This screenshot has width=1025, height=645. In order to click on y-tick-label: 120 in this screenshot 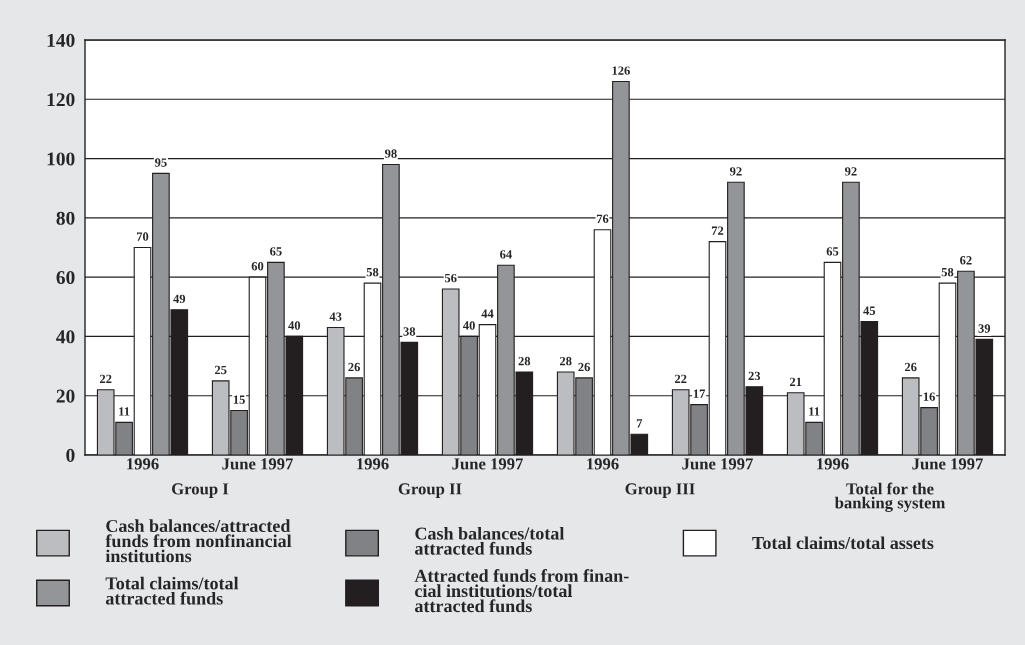, I will do `click(61, 100)`.